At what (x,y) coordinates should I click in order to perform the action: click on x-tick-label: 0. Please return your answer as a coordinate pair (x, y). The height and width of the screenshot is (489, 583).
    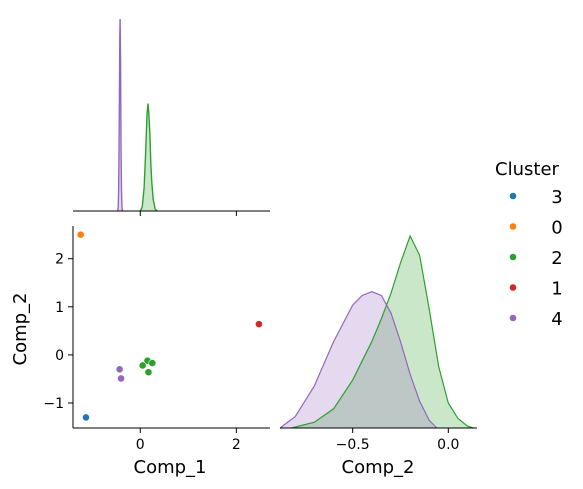
    Looking at the image, I should click on (140, 445).